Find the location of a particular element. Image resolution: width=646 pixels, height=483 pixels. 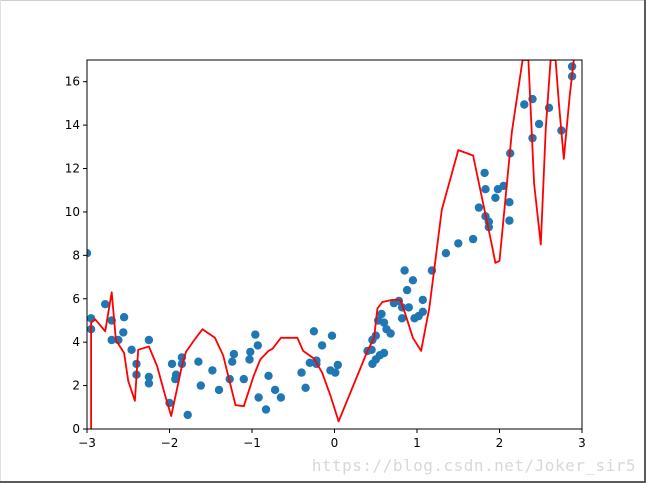

y-tick-label: 16 is located at coordinates (72, 82).